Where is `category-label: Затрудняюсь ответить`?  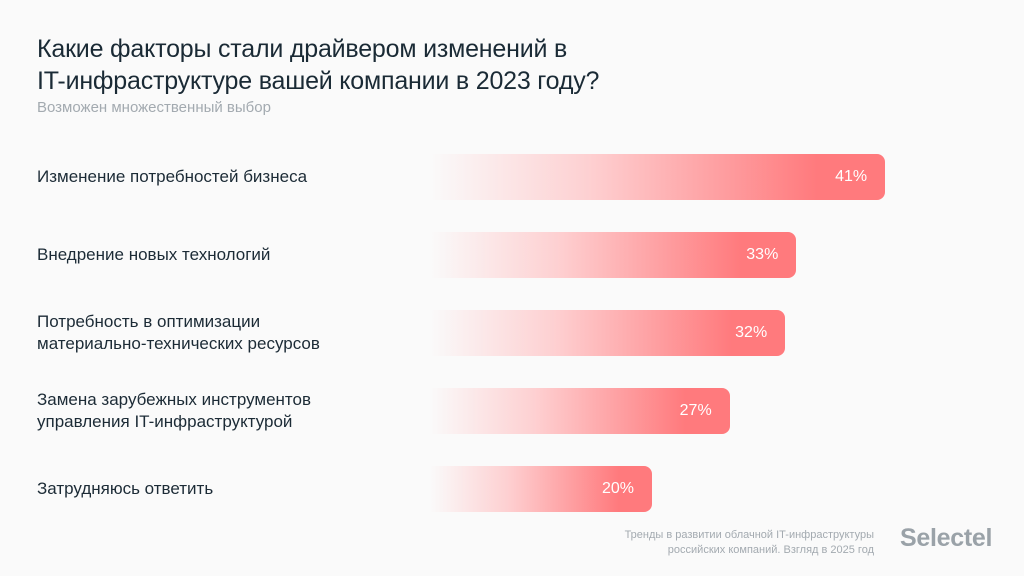 category-label: Затрудняюсь ответить is located at coordinates (125, 489).